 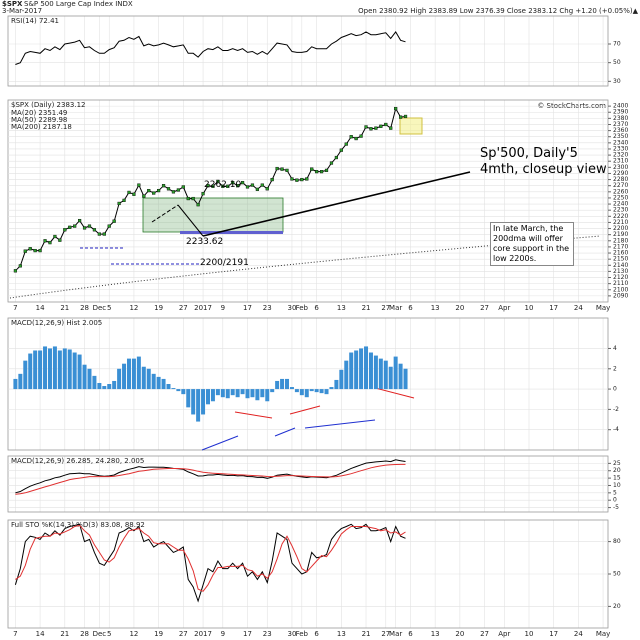 I want to click on y-tick-label: 2380, so click(x=620, y=118).